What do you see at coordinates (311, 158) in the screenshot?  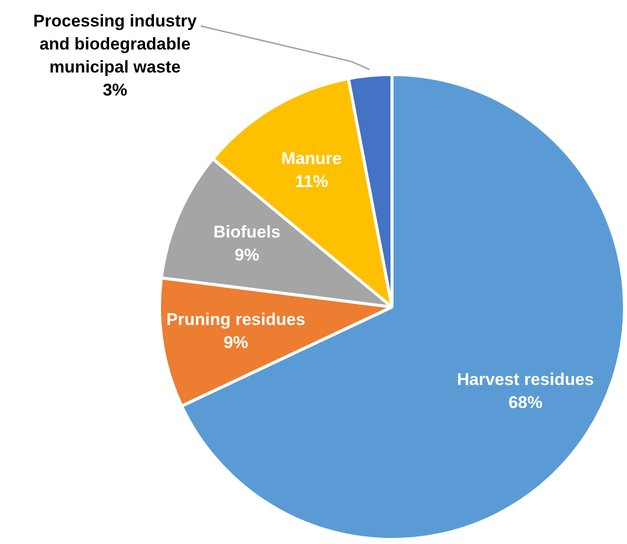 I see `slice-label: Manure` at bounding box center [311, 158].